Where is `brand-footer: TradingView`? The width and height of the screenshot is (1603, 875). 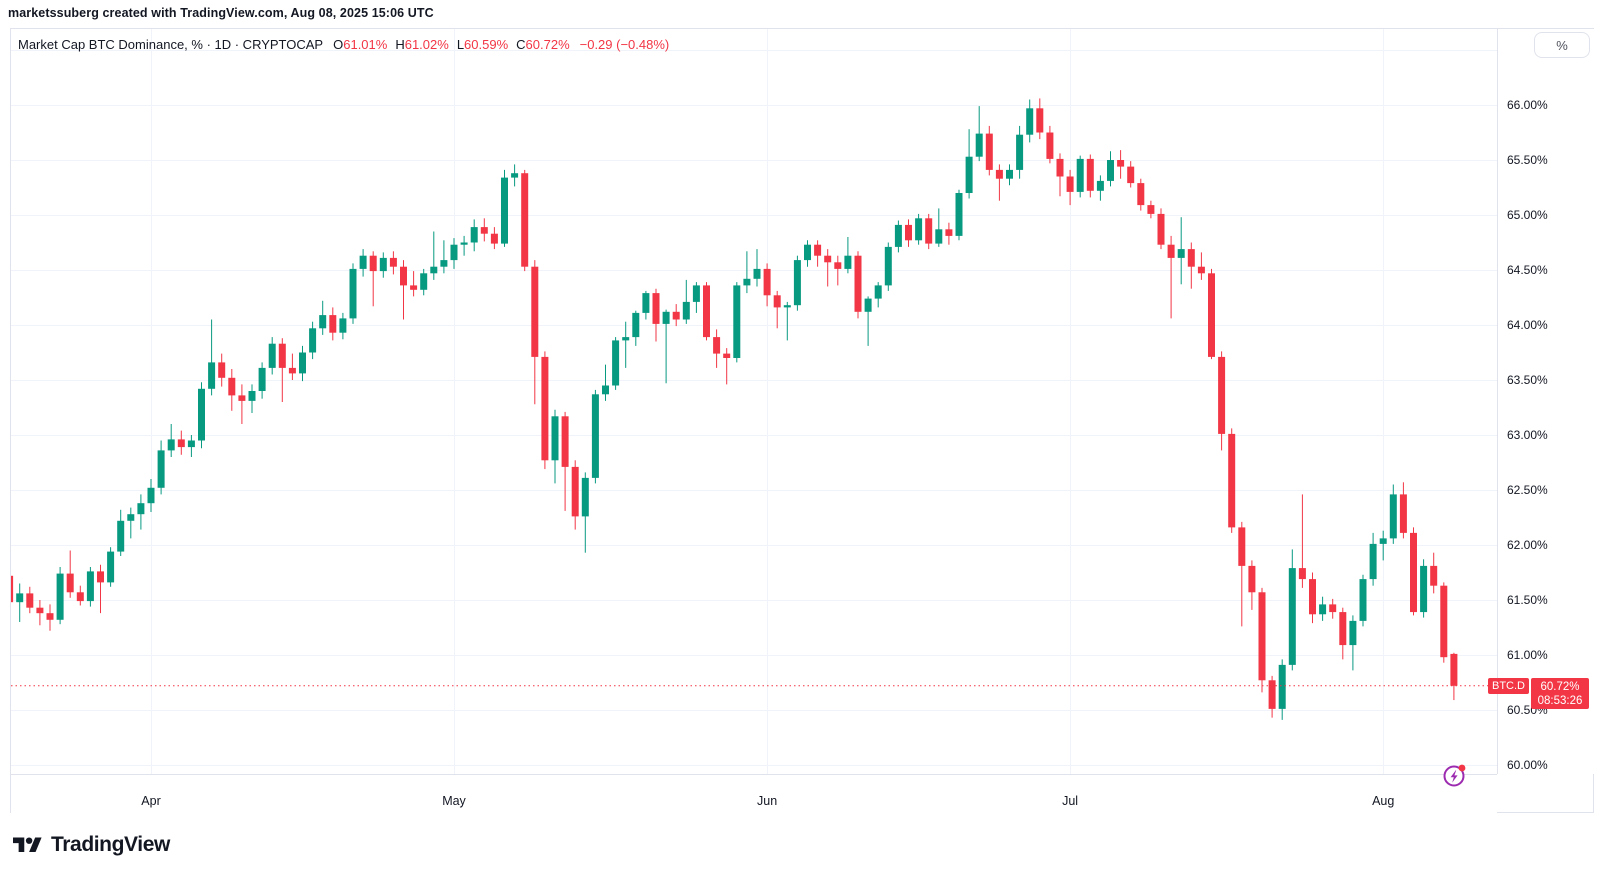 brand-footer: TradingView is located at coordinates (91, 845).